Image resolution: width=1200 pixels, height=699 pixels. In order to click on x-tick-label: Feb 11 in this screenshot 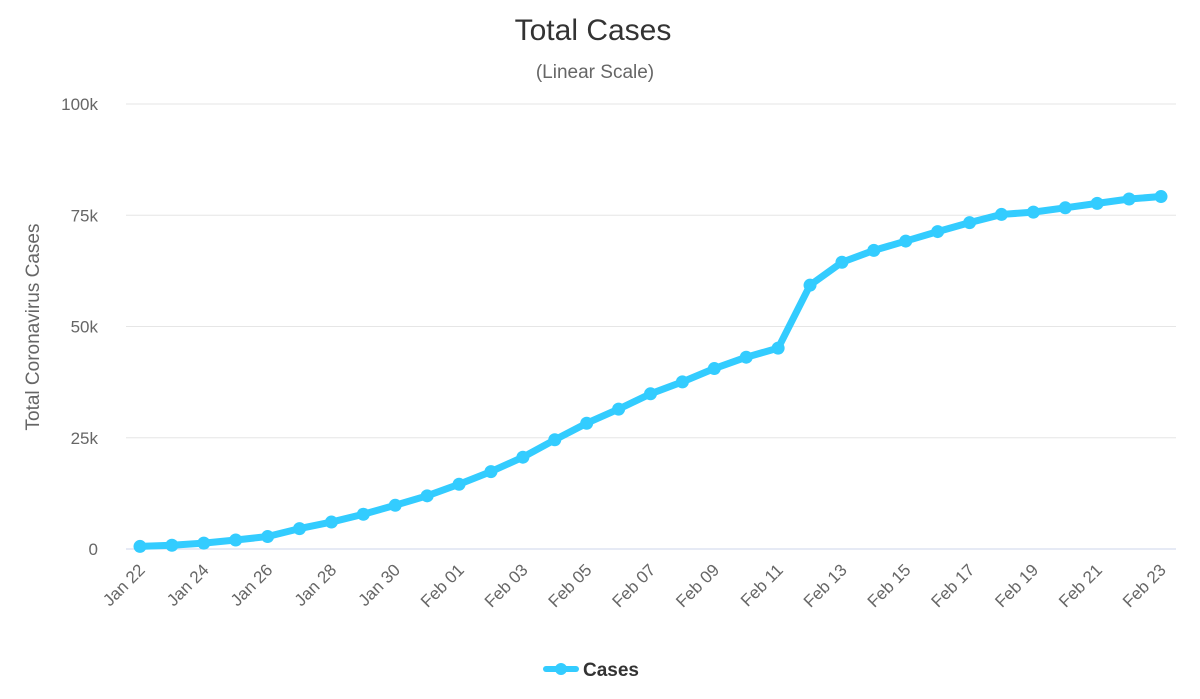, I will do `click(762, 585)`.